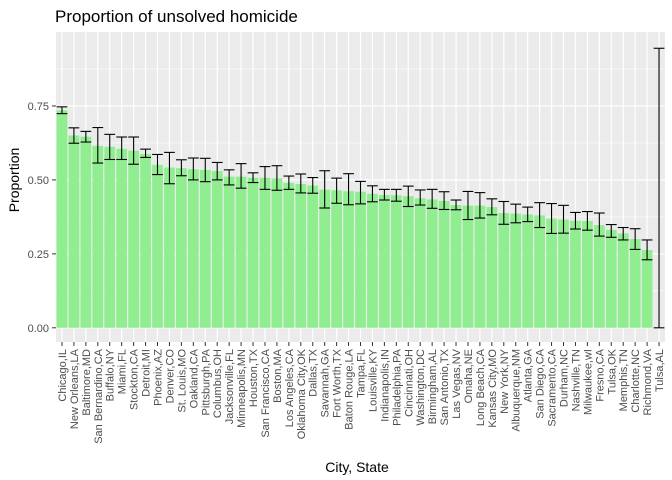 The height and width of the screenshot is (480, 672). I want to click on x-tick-label: Savannah,GA, so click(326, 382).